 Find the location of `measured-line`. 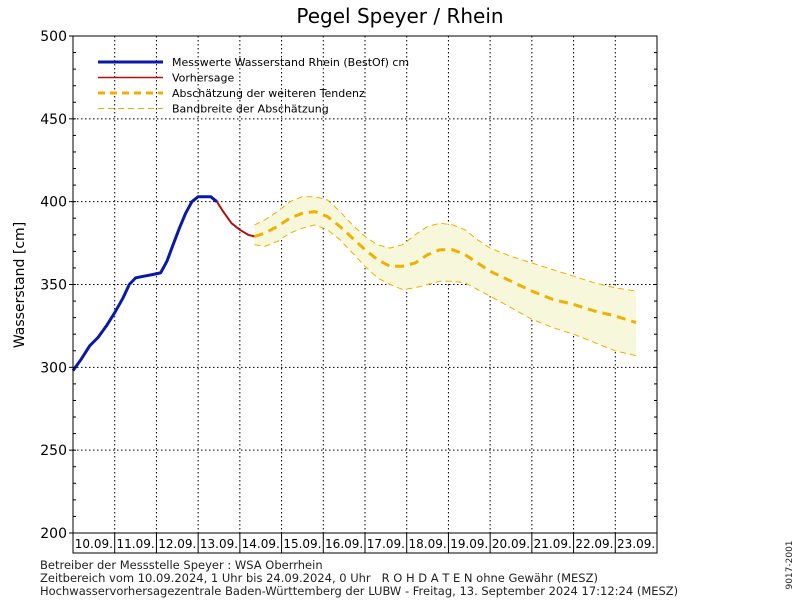

measured-line is located at coordinates (144, 283).